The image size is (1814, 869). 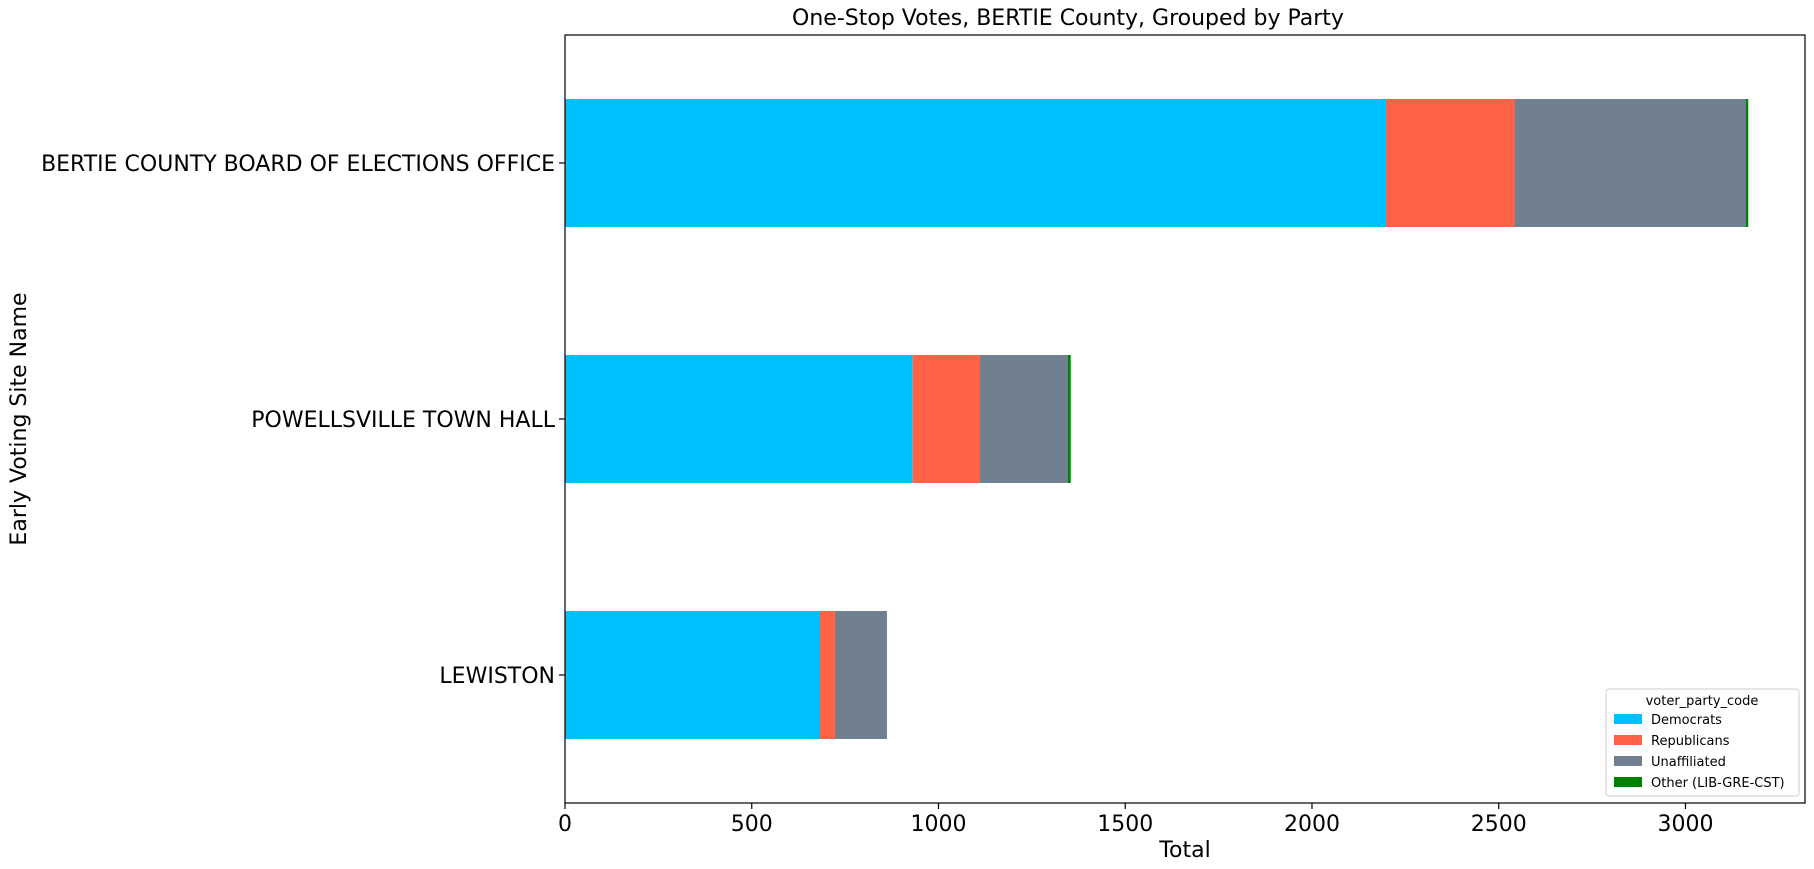 What do you see at coordinates (298, 164) in the screenshot?
I see `y-tick-label: BERTIE COUNTY BOARD OF ELECTIONS OFFICE` at bounding box center [298, 164].